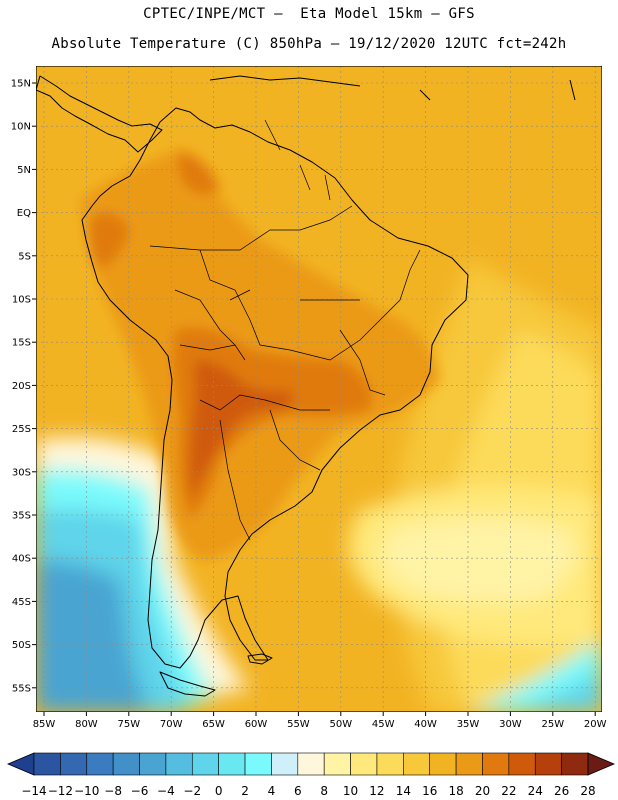 Image resolution: width=618 pixels, height=800 pixels. Describe the element at coordinates (468, 724) in the screenshot. I see `lon-label: 35W` at that location.